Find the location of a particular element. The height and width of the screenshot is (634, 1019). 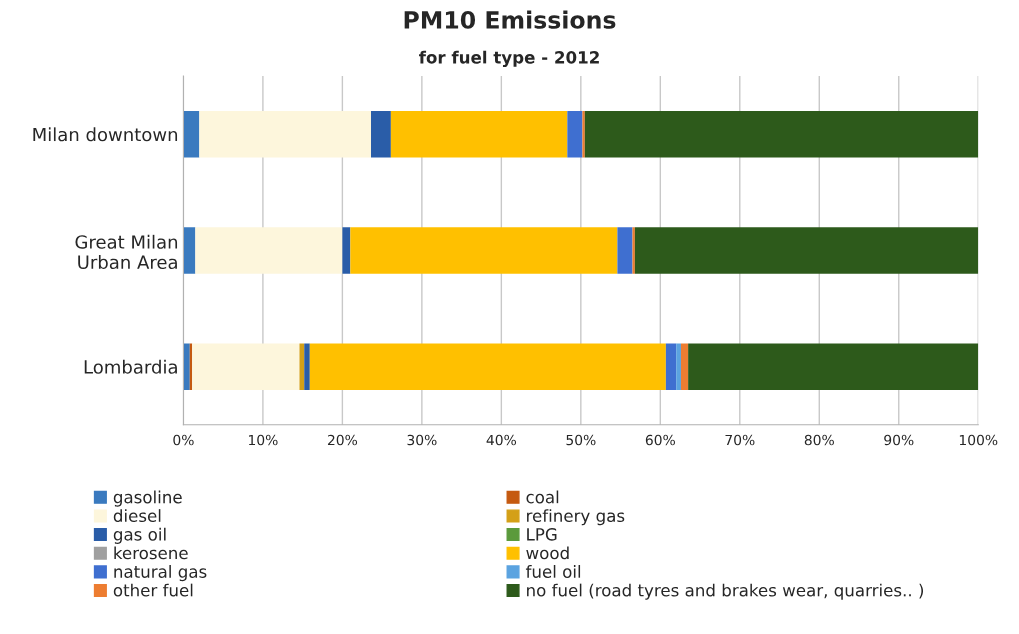

x-tick-label: 20% is located at coordinates (342, 440).